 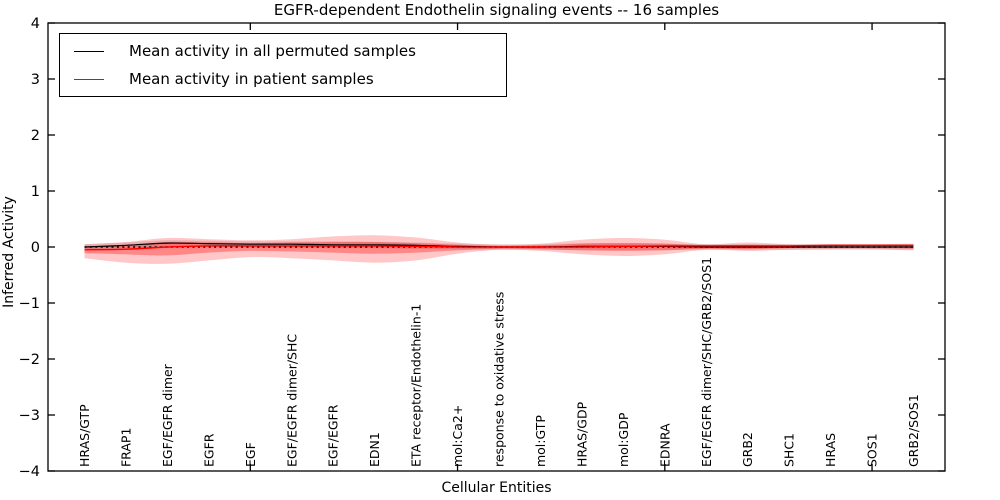 What do you see at coordinates (29, 472) in the screenshot?
I see `ytick-label: −4` at bounding box center [29, 472].